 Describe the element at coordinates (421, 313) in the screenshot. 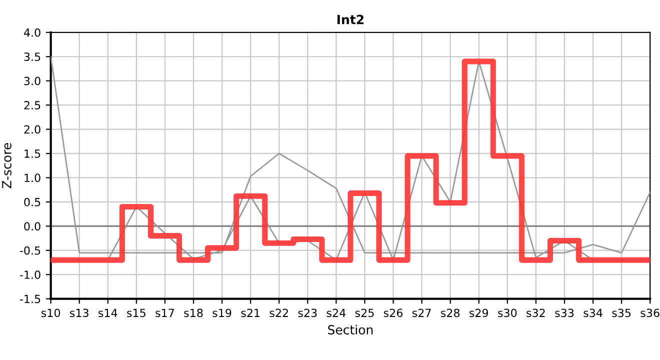

I see `x-tick-label: s27` at that location.